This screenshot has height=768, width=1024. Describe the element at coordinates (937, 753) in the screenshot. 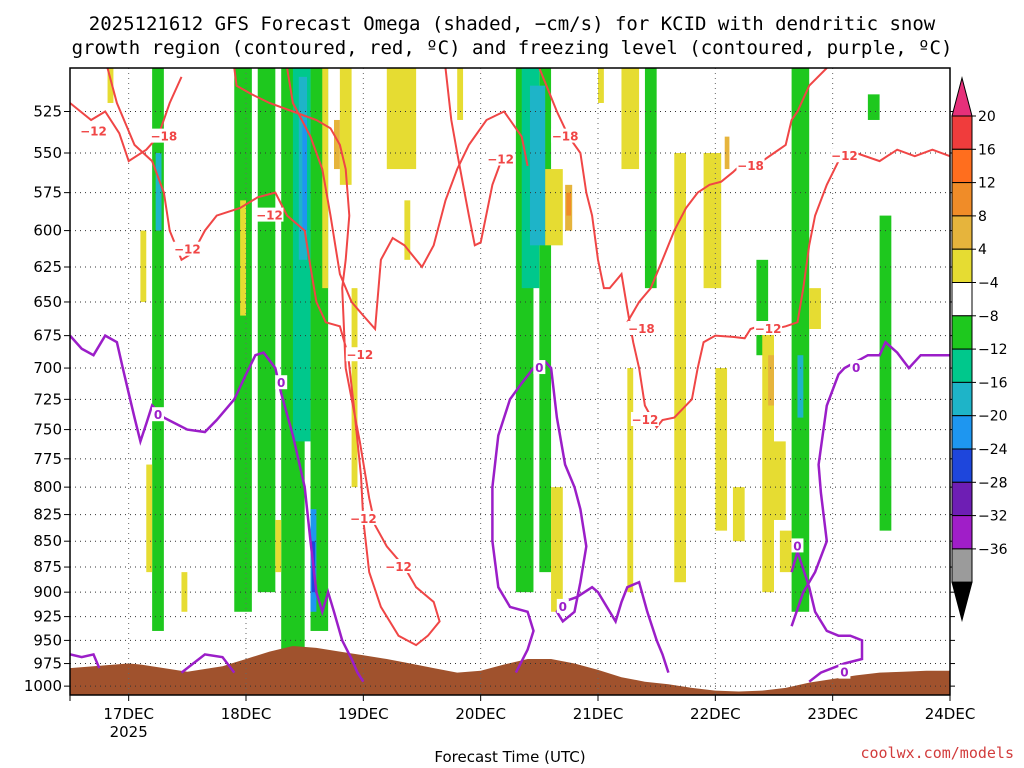

I see `watermark: coolwx.com/models` at that location.